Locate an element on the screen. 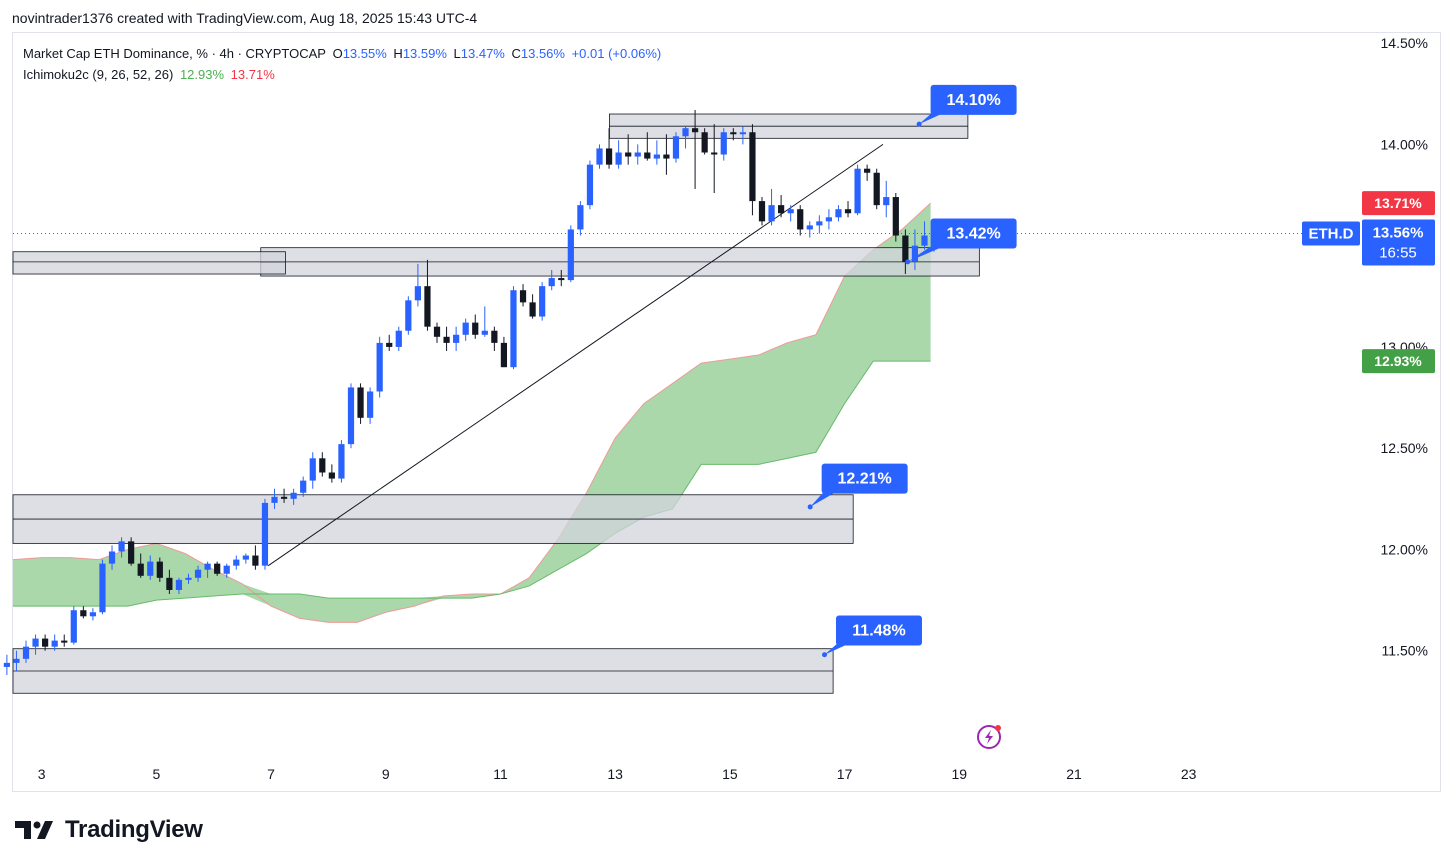 The width and height of the screenshot is (1454, 868). countdown-text: 16:55 is located at coordinates (1398, 253).